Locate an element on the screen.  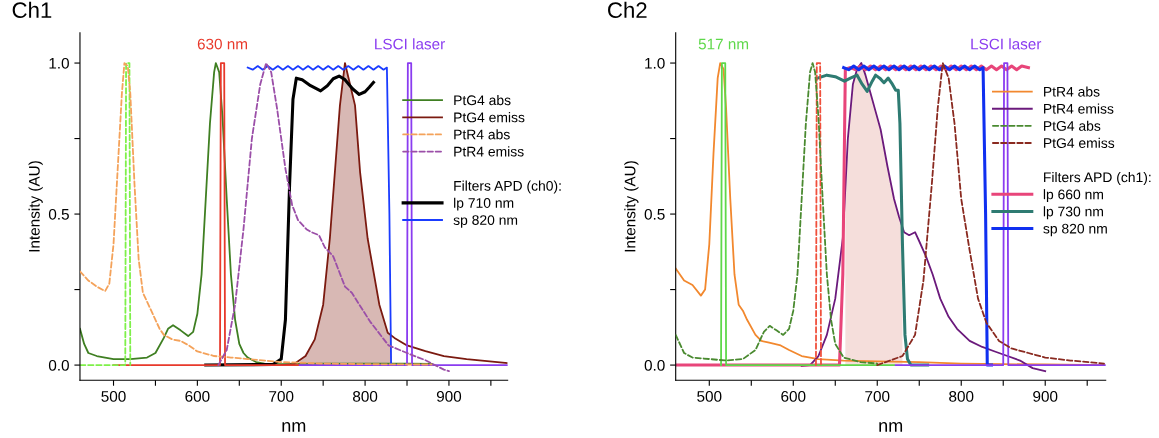
legend-label: lp 730 nm is located at coordinates (1073, 213).